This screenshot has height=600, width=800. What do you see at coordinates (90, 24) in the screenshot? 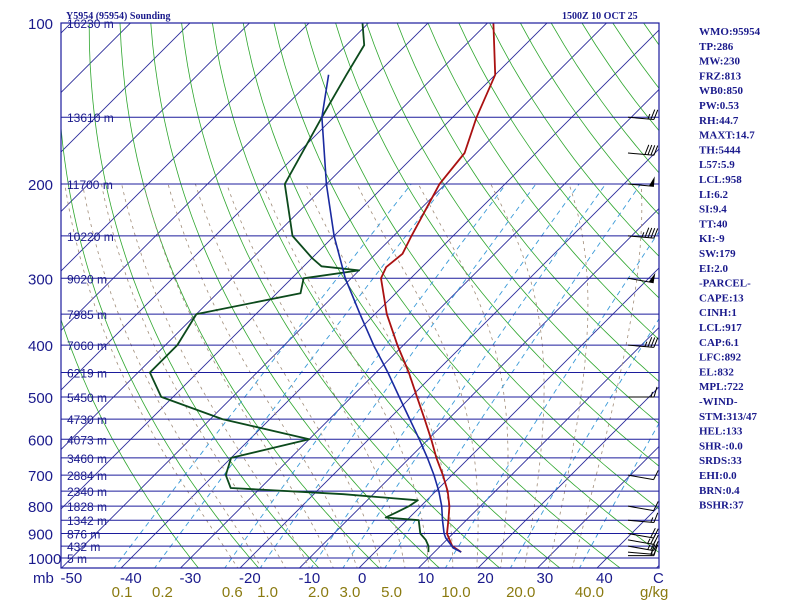
I see `height-label: 16230 m` at bounding box center [90, 24].